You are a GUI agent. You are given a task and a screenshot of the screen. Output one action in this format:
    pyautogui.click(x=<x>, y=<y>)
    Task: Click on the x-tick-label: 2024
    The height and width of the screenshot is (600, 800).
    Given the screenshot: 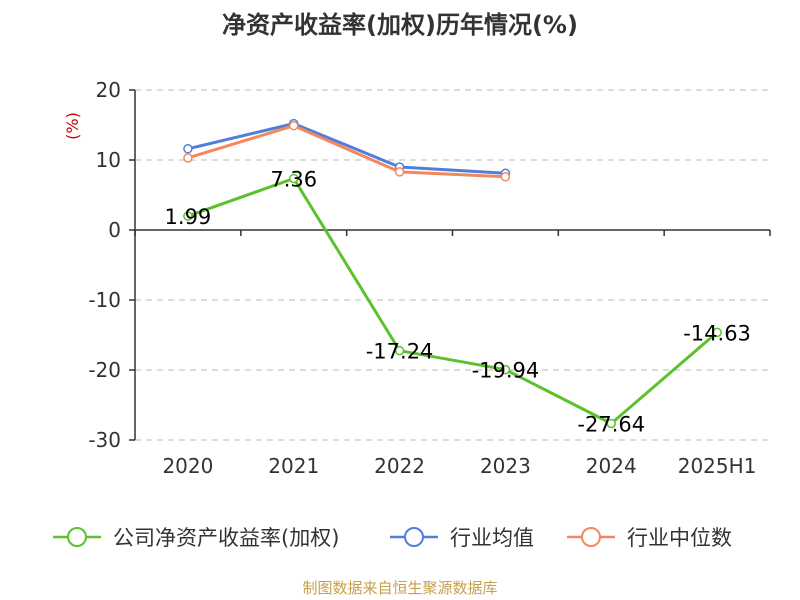 What is the action you would take?
    pyautogui.click(x=611, y=466)
    